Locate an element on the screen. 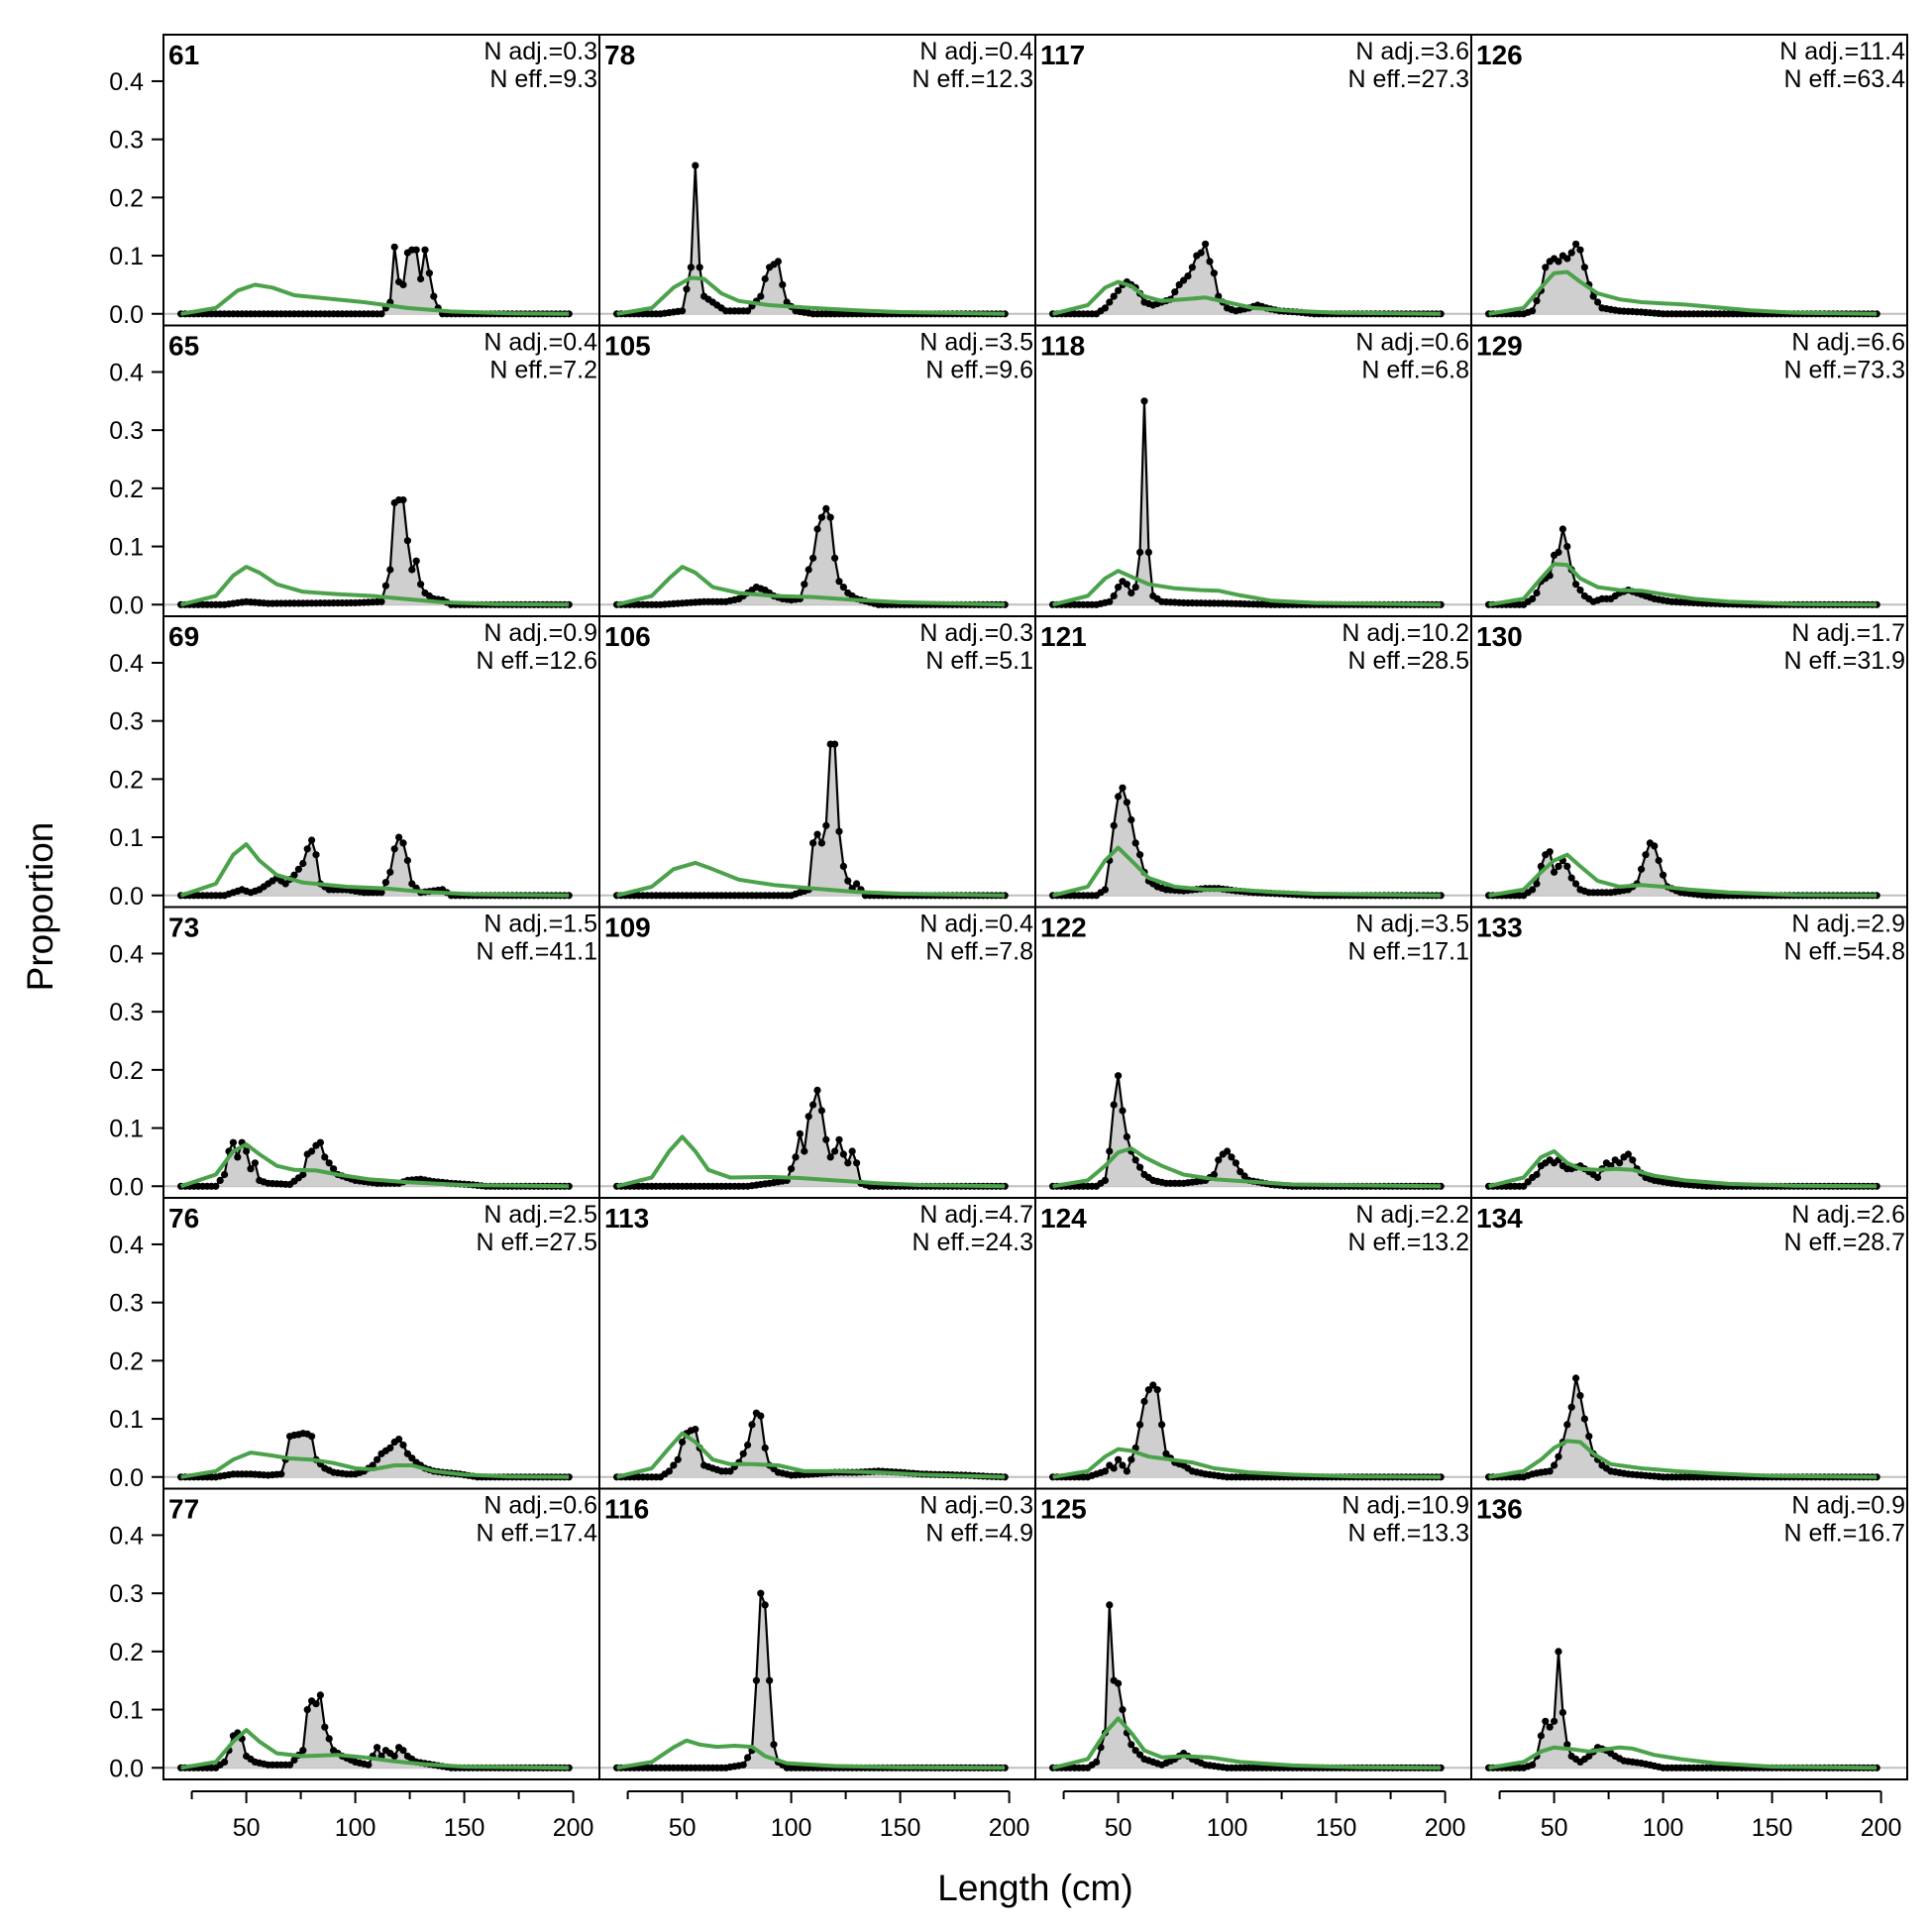 This screenshot has width=1932, height=1932. panel-id-label: 105 is located at coordinates (627, 346).